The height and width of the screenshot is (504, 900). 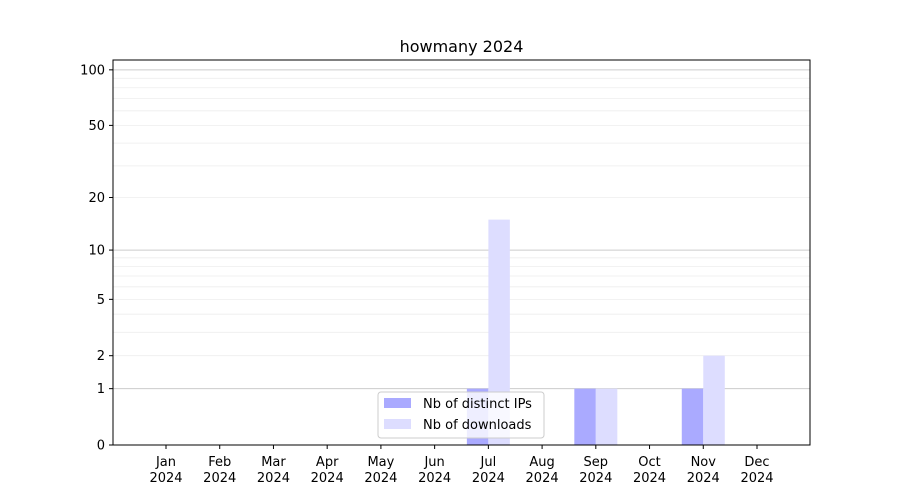 I want to click on x-tick-label-month: Sep, so click(x=596, y=462).